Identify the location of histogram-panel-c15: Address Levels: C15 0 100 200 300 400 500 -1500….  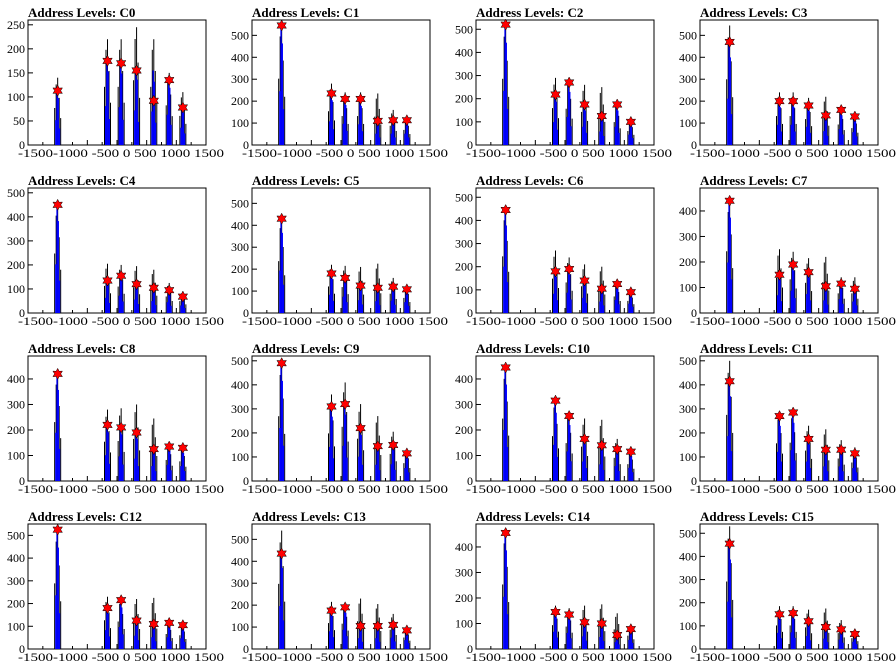
(787, 586).